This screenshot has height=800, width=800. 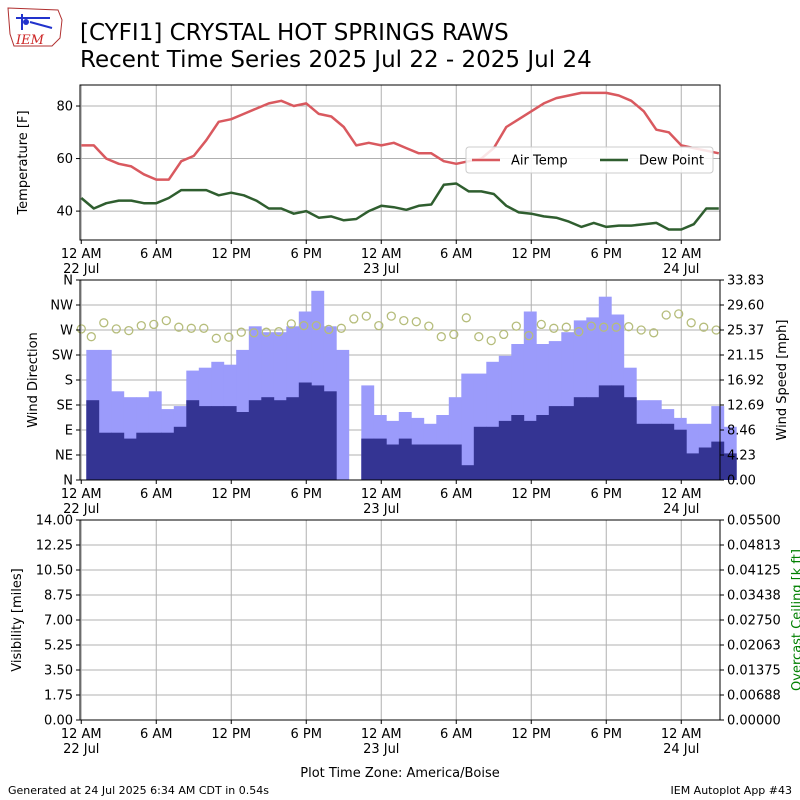 What do you see at coordinates (64, 456) in the screenshot?
I see `y-tick-label: NE` at bounding box center [64, 456].